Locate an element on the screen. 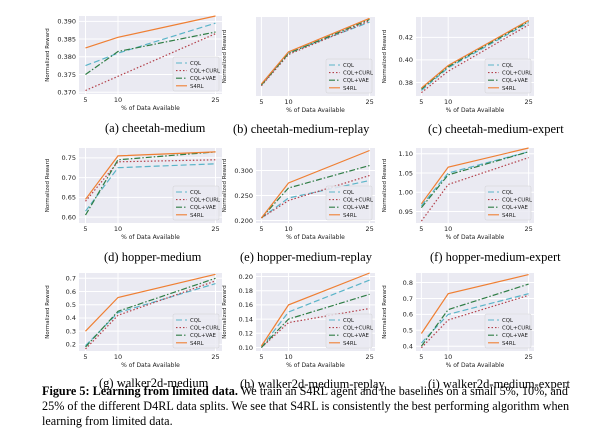  y-tick-label: 0.16 is located at coordinates (246, 305).